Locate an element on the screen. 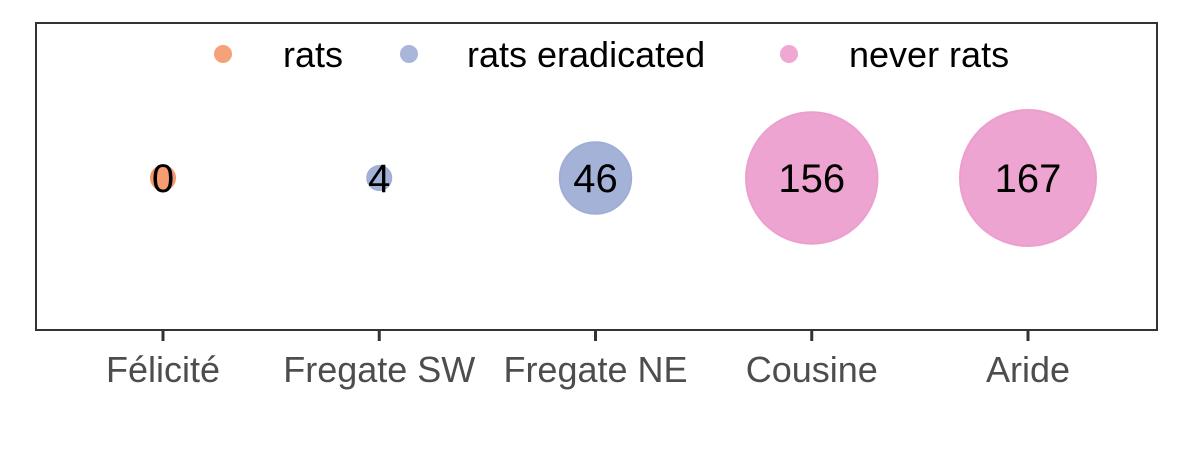 The height and width of the screenshot is (472, 1181). data-label-fregate-sw: 4 is located at coordinates (379, 179).